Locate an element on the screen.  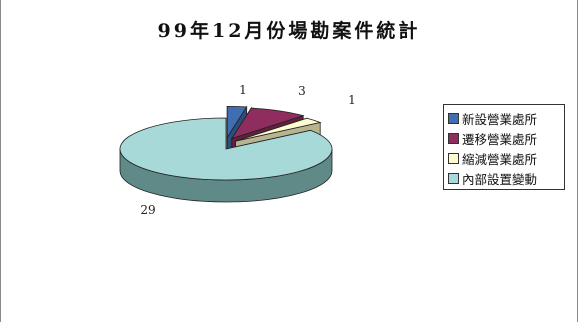
data-label: 29 is located at coordinates (147, 210).